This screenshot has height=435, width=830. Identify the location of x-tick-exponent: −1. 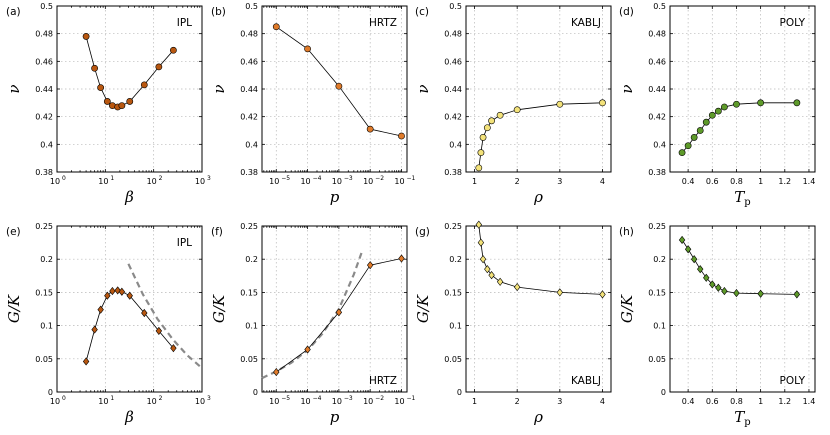
(410, 398).